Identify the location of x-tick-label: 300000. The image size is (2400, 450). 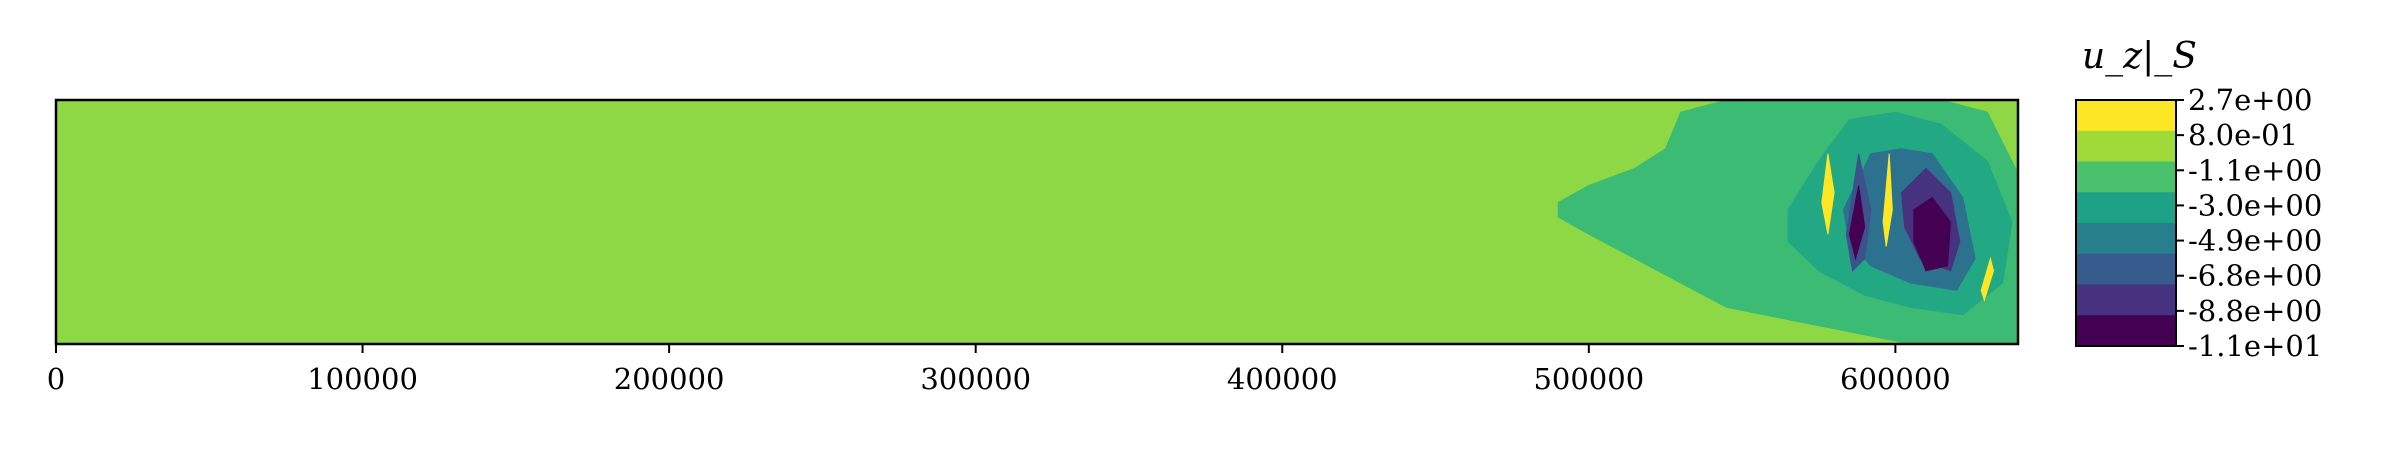
(975, 379).